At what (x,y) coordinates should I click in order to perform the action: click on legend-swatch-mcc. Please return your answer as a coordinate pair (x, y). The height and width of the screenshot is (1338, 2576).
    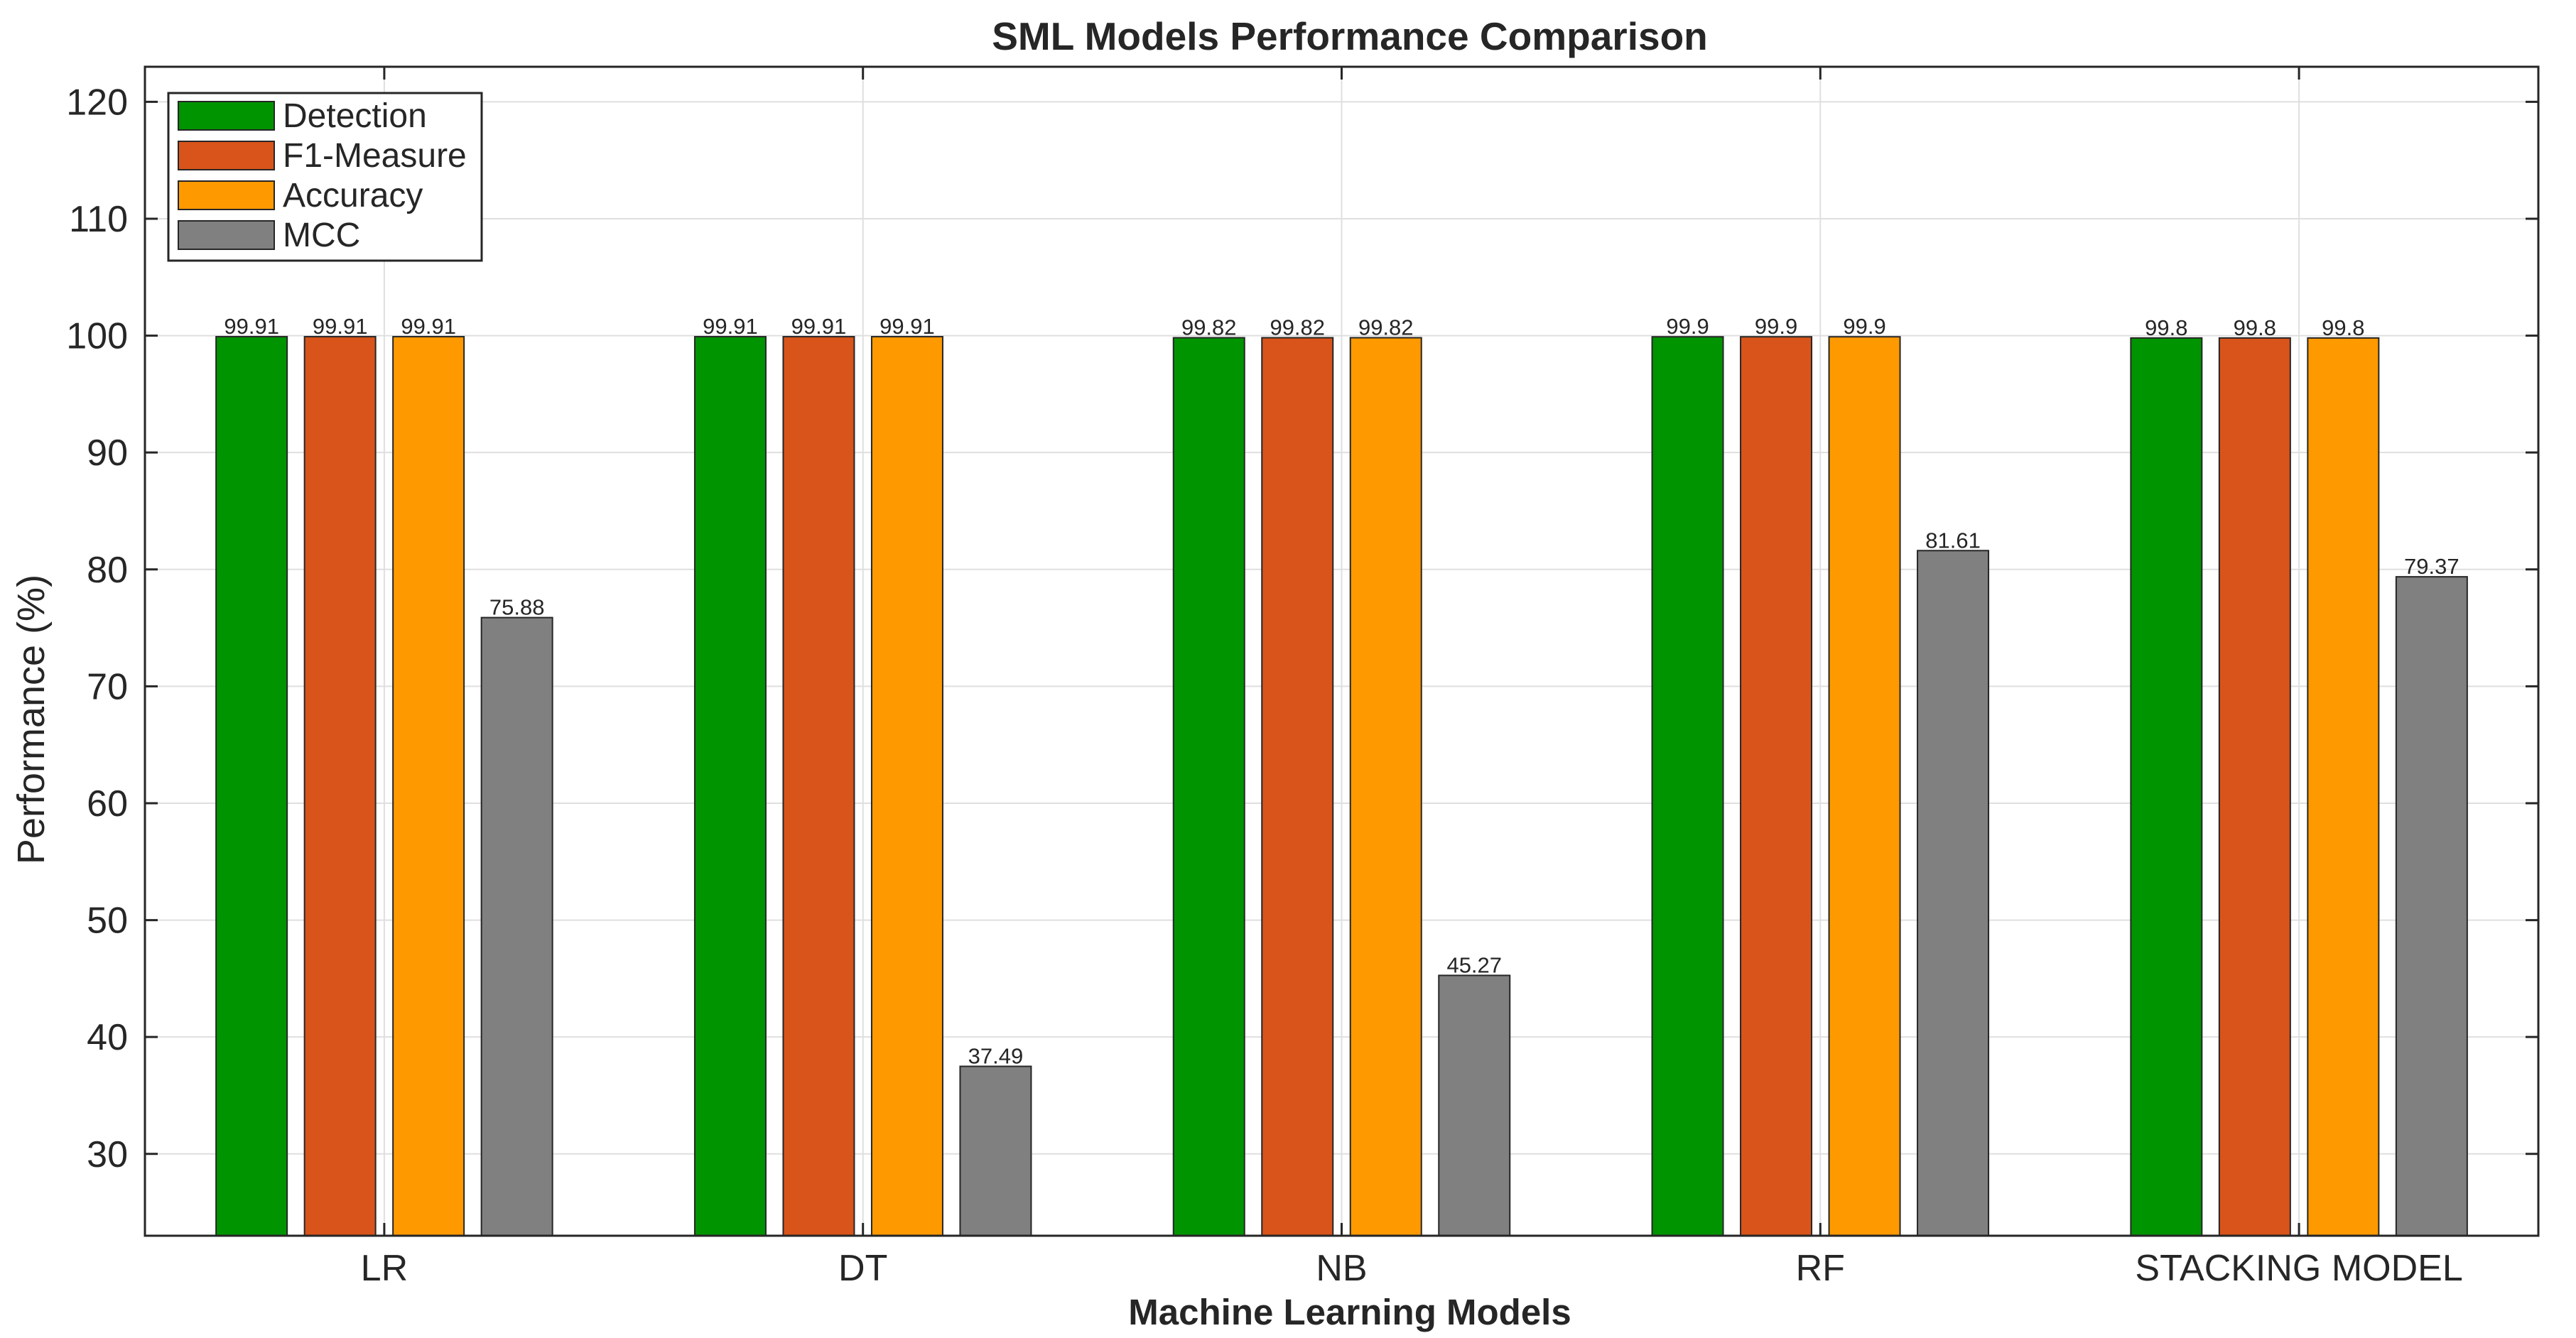
    Looking at the image, I should click on (226, 235).